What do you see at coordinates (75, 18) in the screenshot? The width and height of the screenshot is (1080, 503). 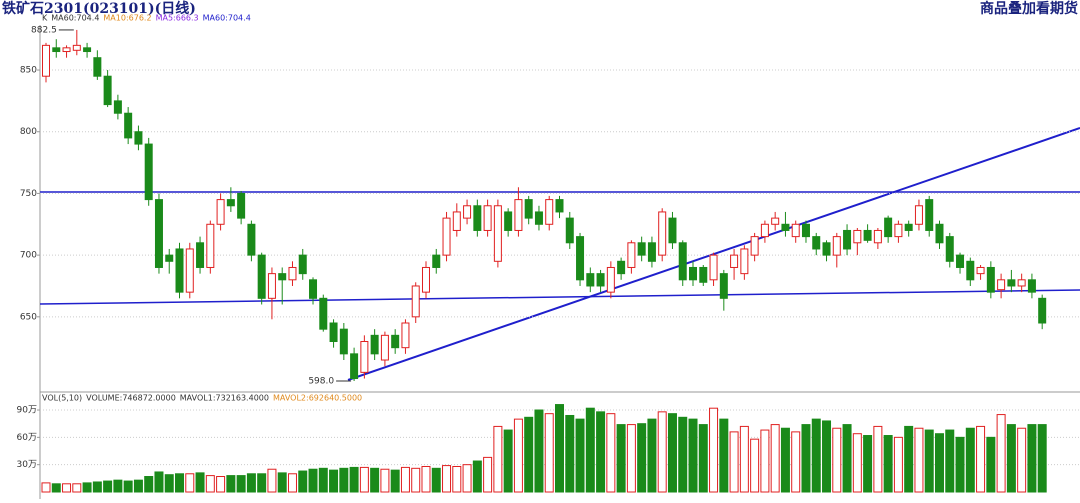 I see `legend-entry: MA60:704.4` at bounding box center [75, 18].